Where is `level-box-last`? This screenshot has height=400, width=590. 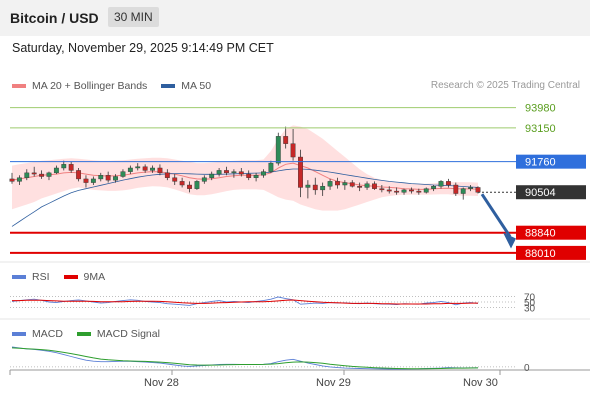
level-box-last is located at coordinates (551, 192).